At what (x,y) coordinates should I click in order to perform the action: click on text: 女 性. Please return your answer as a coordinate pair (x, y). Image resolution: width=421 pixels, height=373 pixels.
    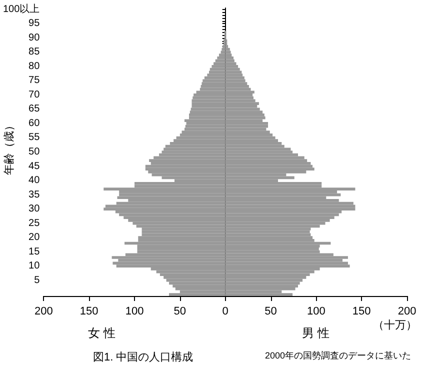
    Looking at the image, I should click on (102, 333).